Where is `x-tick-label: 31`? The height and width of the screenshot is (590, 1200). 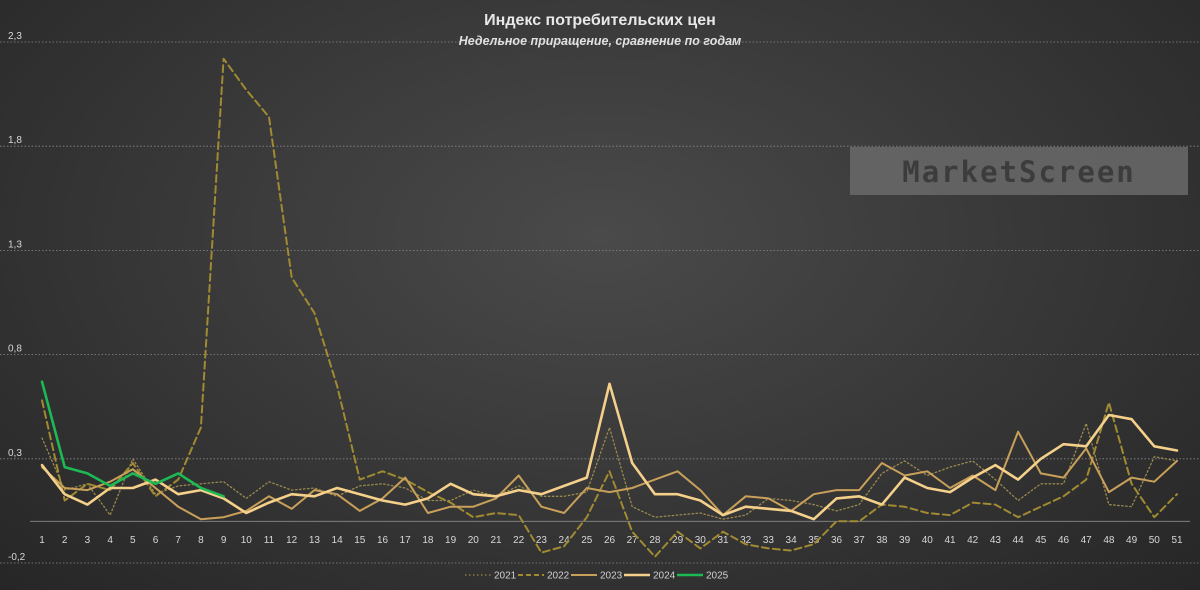
x-tick-label: 31 is located at coordinates (723, 540).